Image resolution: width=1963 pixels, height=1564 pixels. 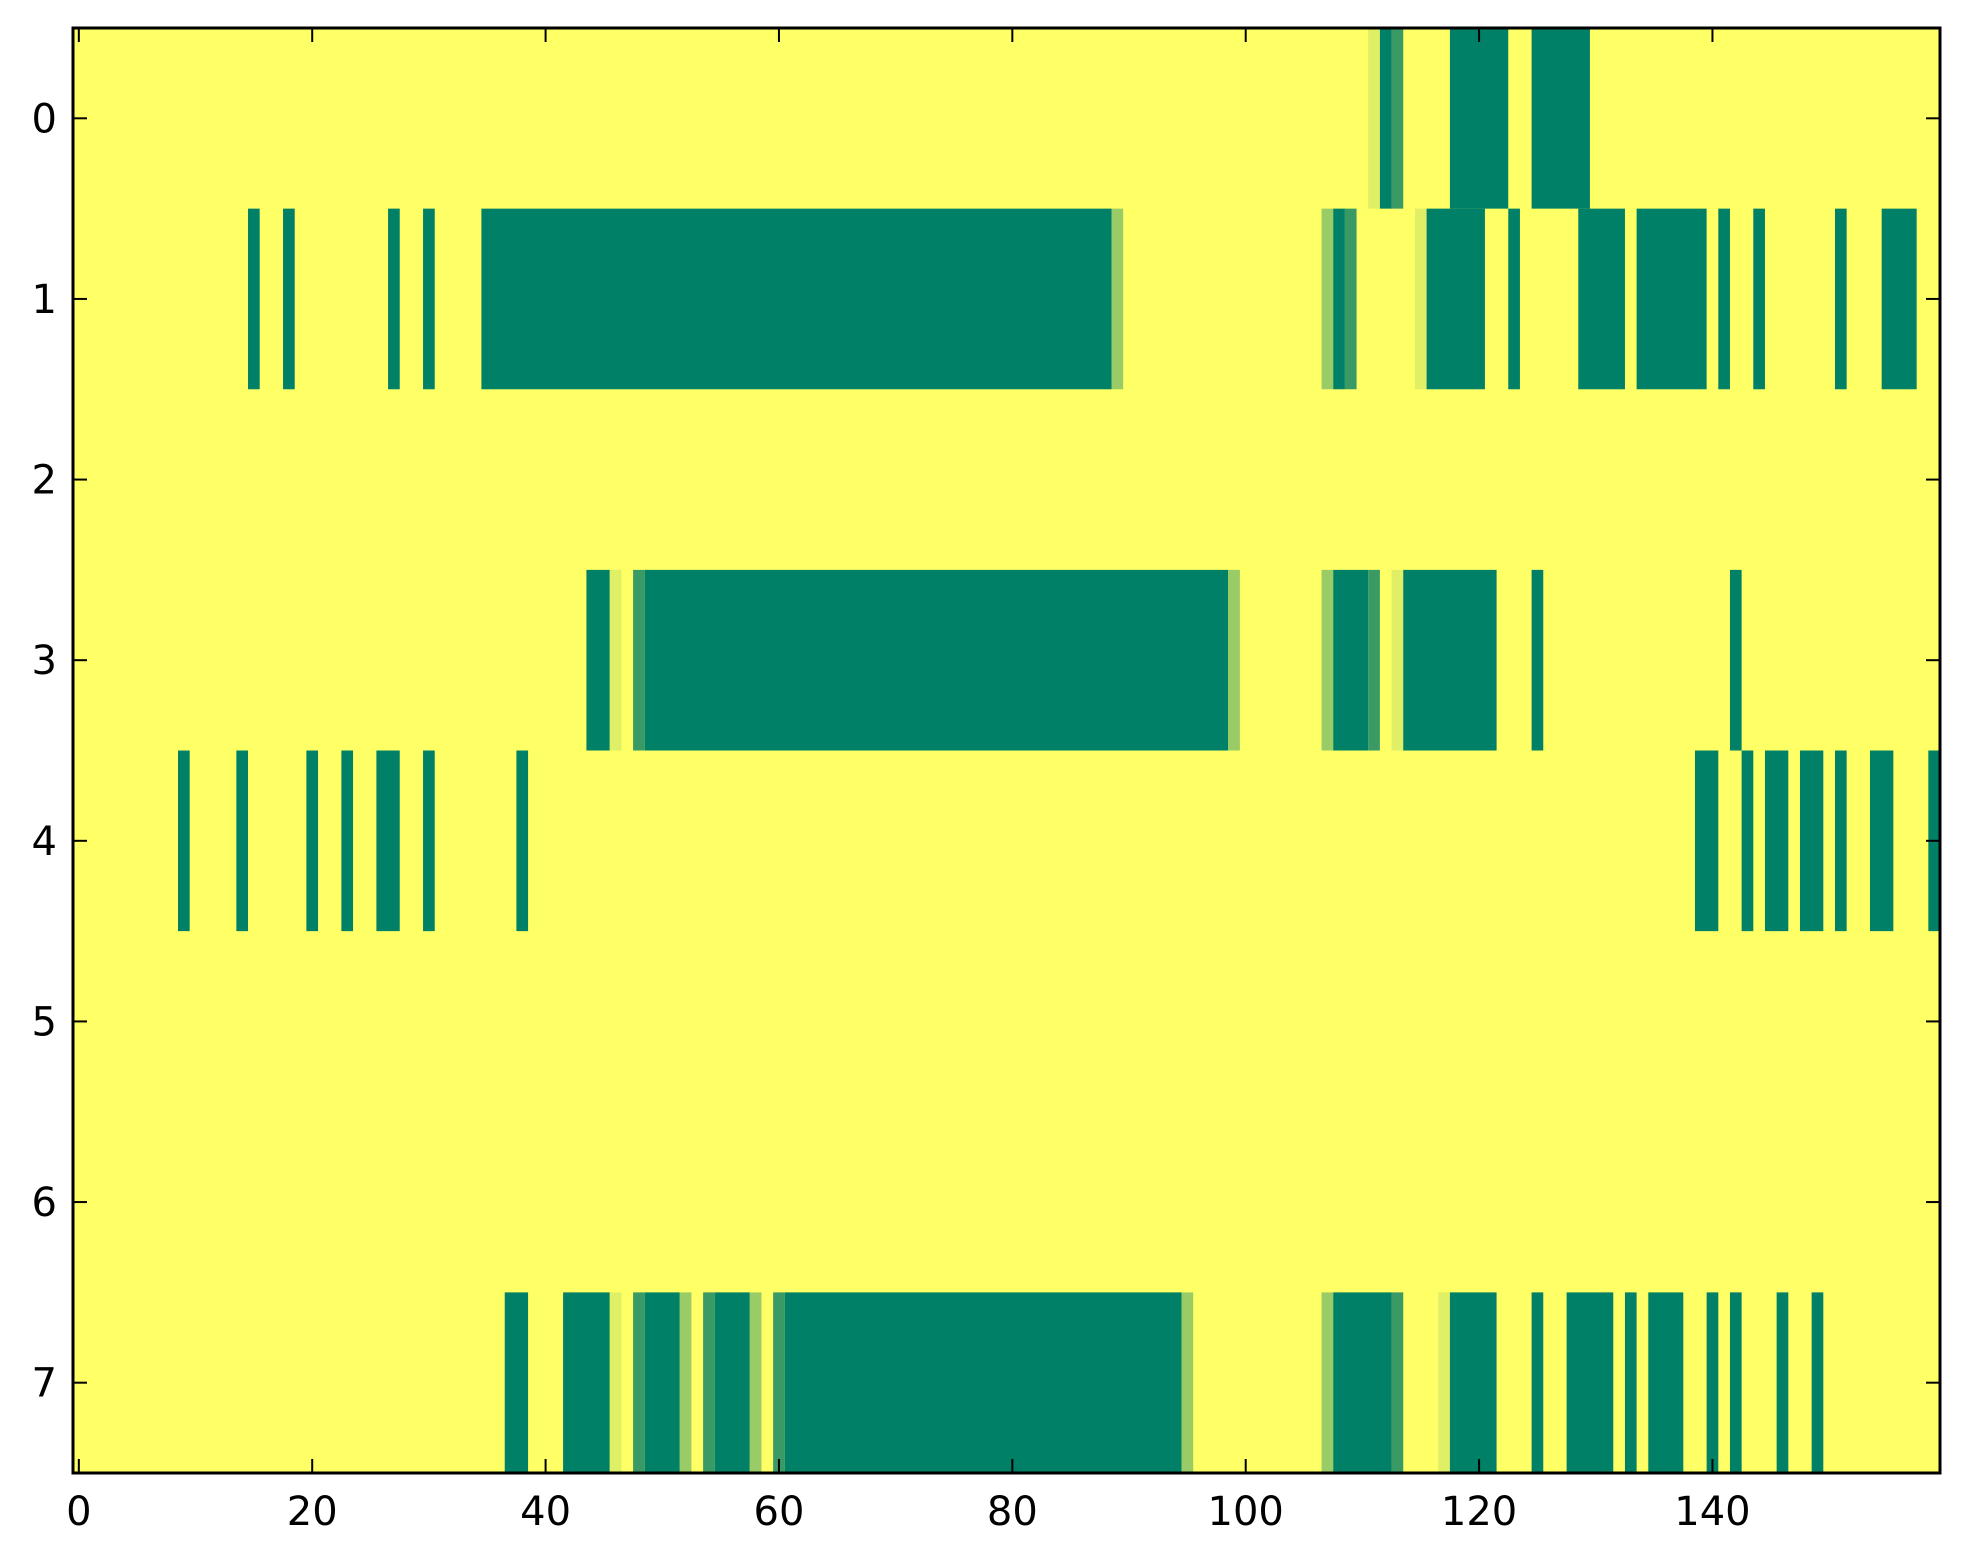 What do you see at coordinates (545, 1512) in the screenshot?
I see `x-tick-label-40: 40` at bounding box center [545, 1512].